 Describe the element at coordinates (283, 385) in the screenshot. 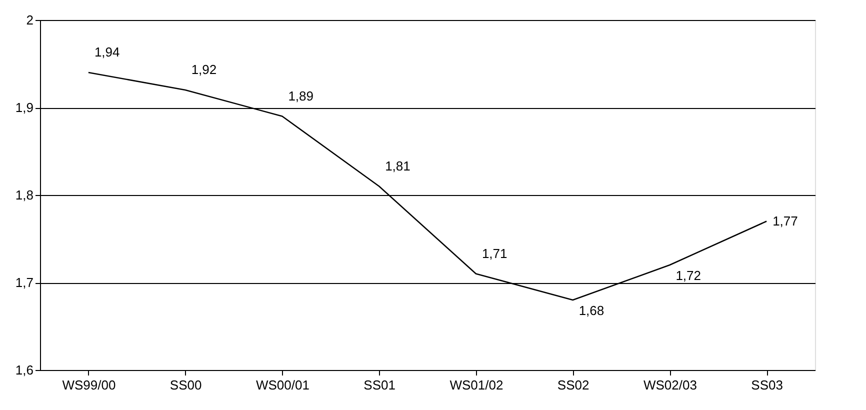

I see `x-tick-label: WS00/01` at that location.